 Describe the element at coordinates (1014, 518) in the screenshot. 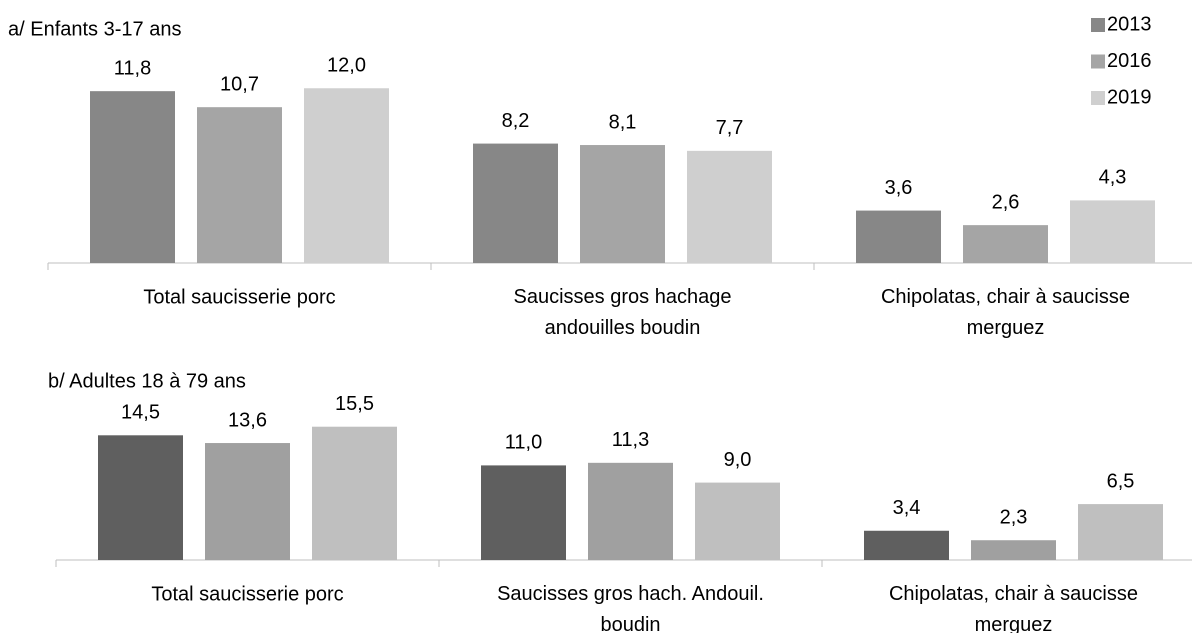

I see `data-label: 2,3` at that location.